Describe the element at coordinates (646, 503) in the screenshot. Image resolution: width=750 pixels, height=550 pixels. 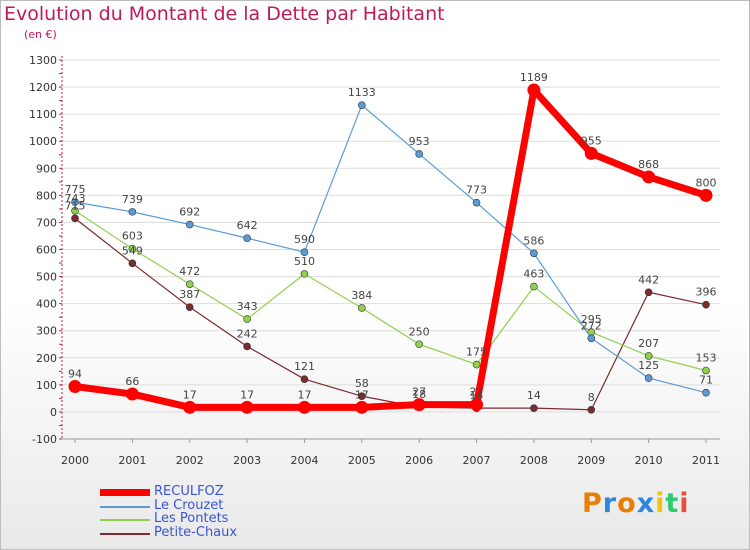
I see `logo-letter: x` at that location.